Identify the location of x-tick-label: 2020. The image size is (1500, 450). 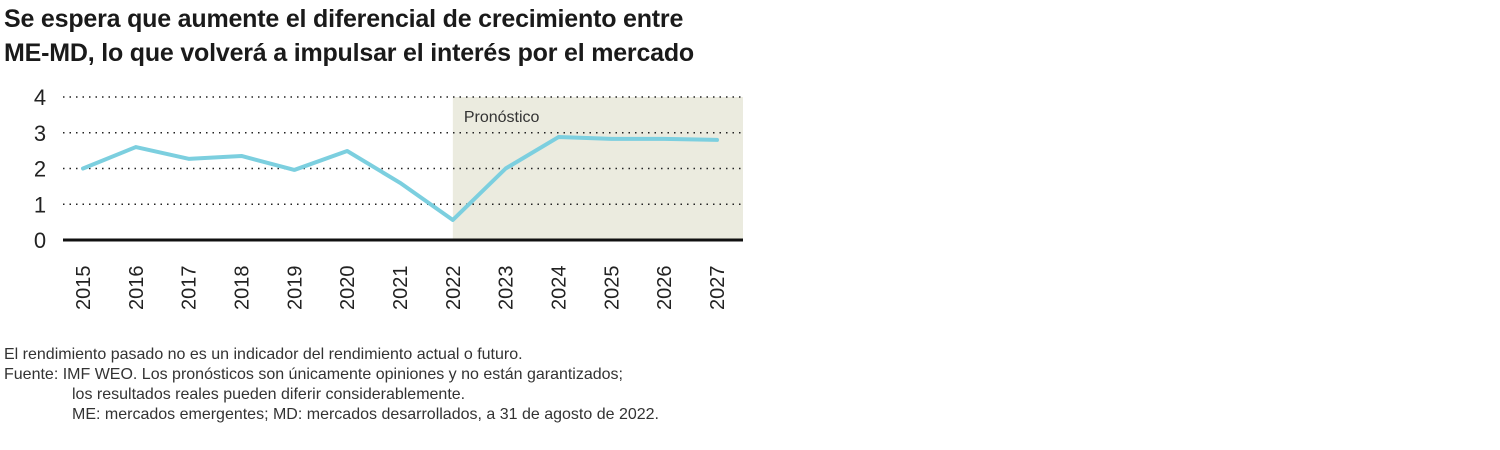
(348, 288).